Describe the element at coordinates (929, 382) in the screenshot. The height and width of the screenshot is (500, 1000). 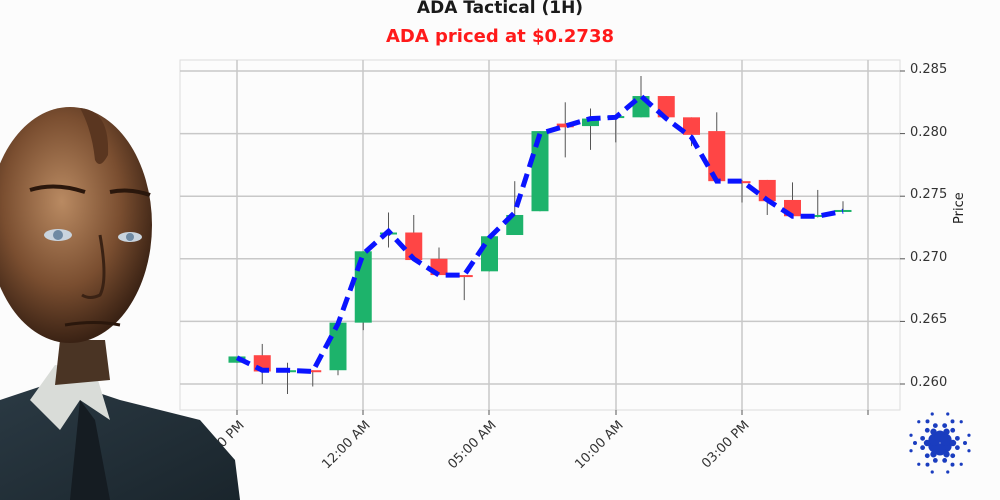
I see `y-tick-label: 0.260` at that location.